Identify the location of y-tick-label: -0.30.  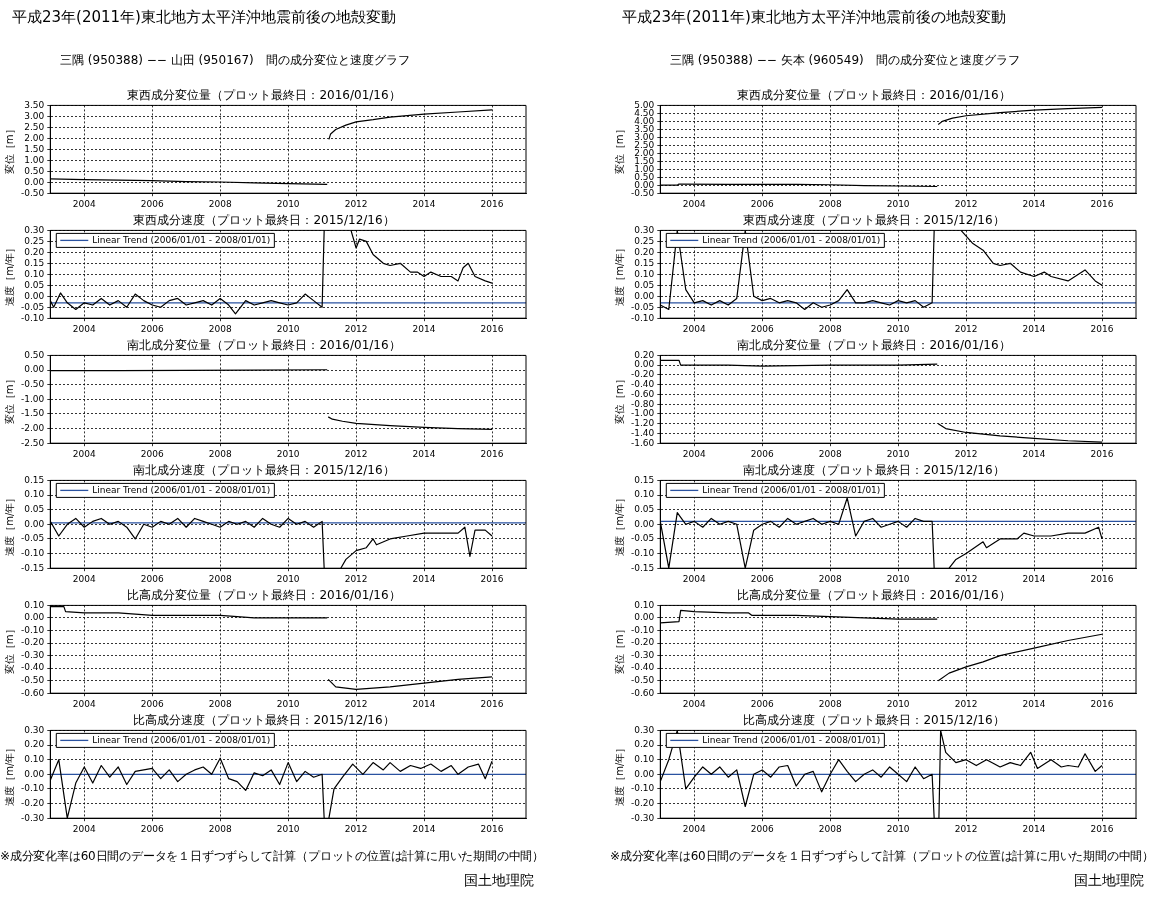
(642, 817).